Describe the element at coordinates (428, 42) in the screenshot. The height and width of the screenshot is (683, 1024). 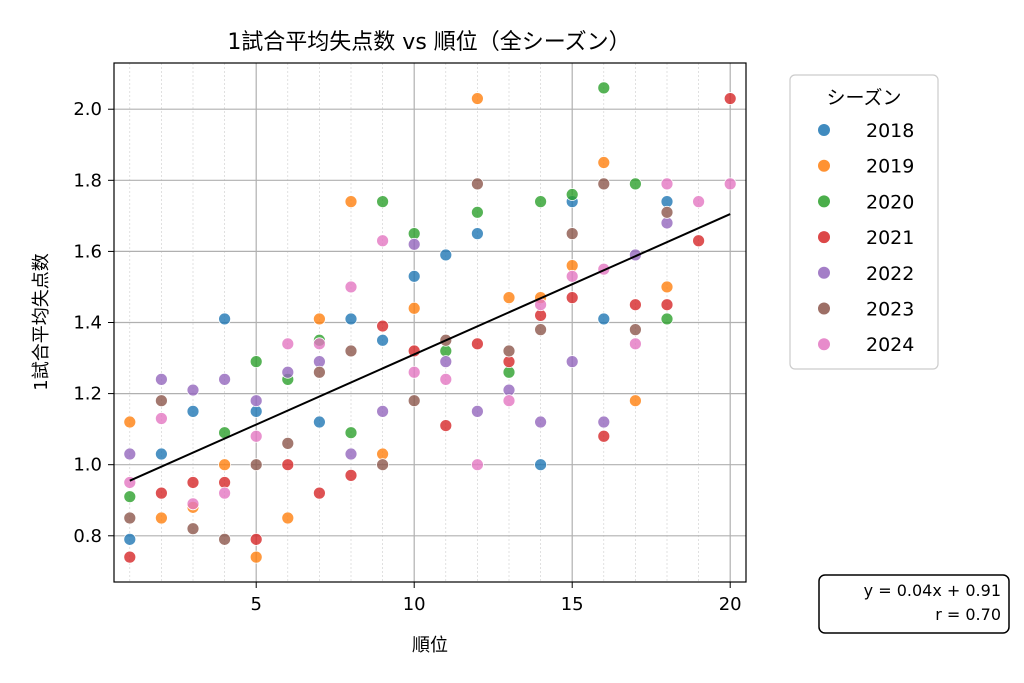
I see `chart-title: 1試合平均失点数 vs 順位（全シーズン）` at that location.